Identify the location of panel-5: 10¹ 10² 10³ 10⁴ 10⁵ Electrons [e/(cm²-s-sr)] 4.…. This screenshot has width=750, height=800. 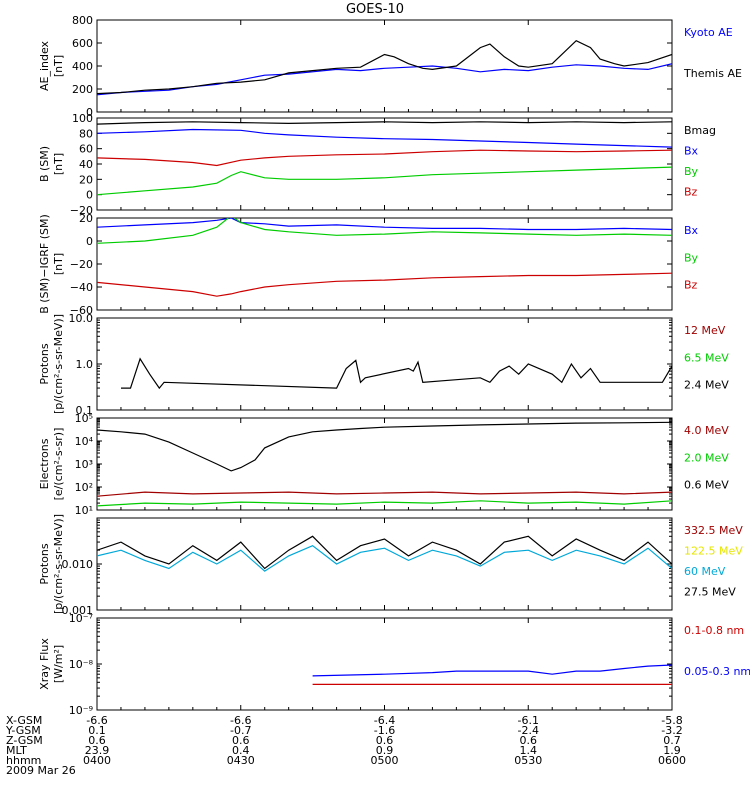
(383, 464).